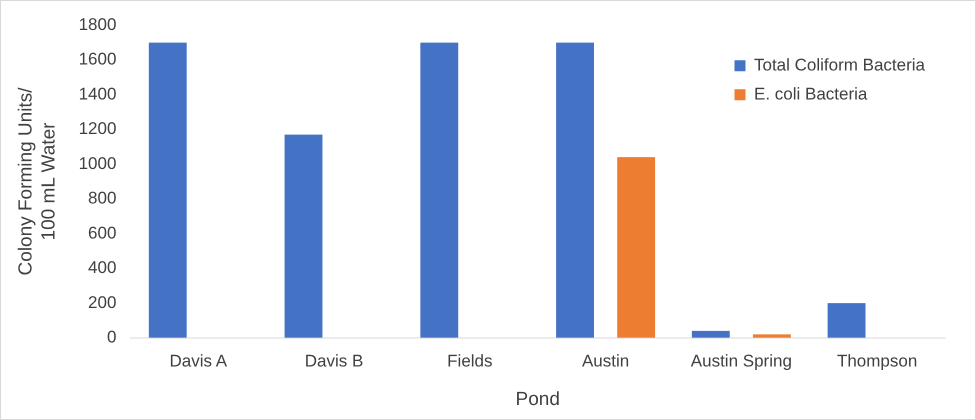 The image size is (976, 420). I want to click on legend-label: E. coli Bacteria, so click(811, 94).